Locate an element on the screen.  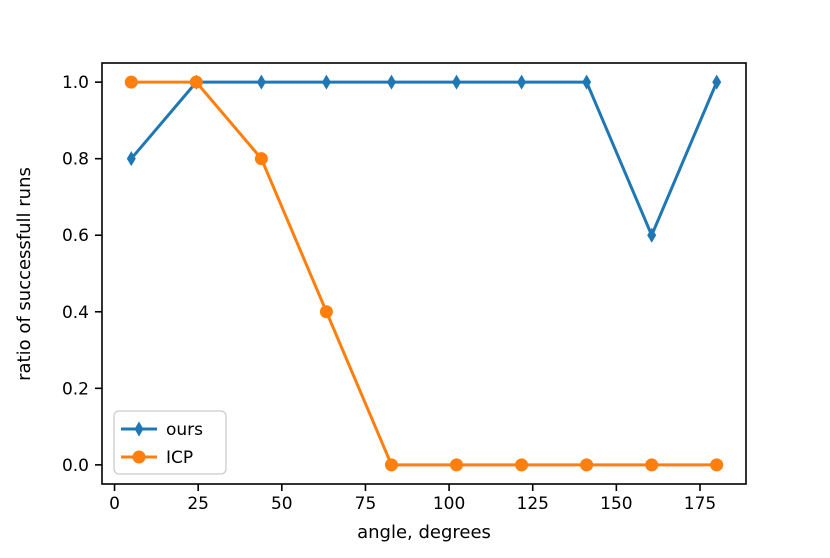
x-tick-label: 175 is located at coordinates (700, 504).